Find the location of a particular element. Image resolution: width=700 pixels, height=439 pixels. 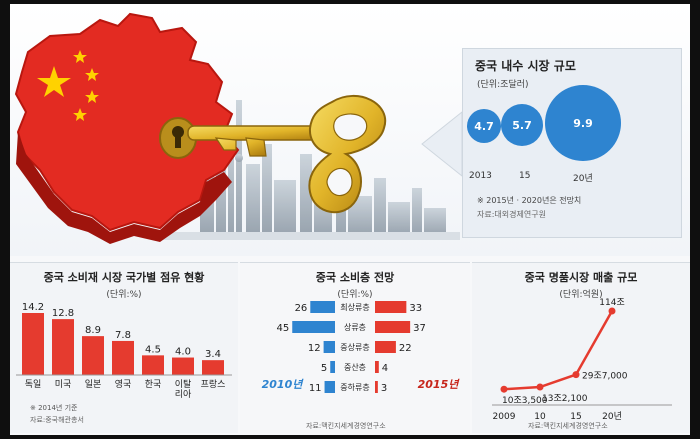

consumer-category-label: 중하류층 is located at coordinates (354, 387).